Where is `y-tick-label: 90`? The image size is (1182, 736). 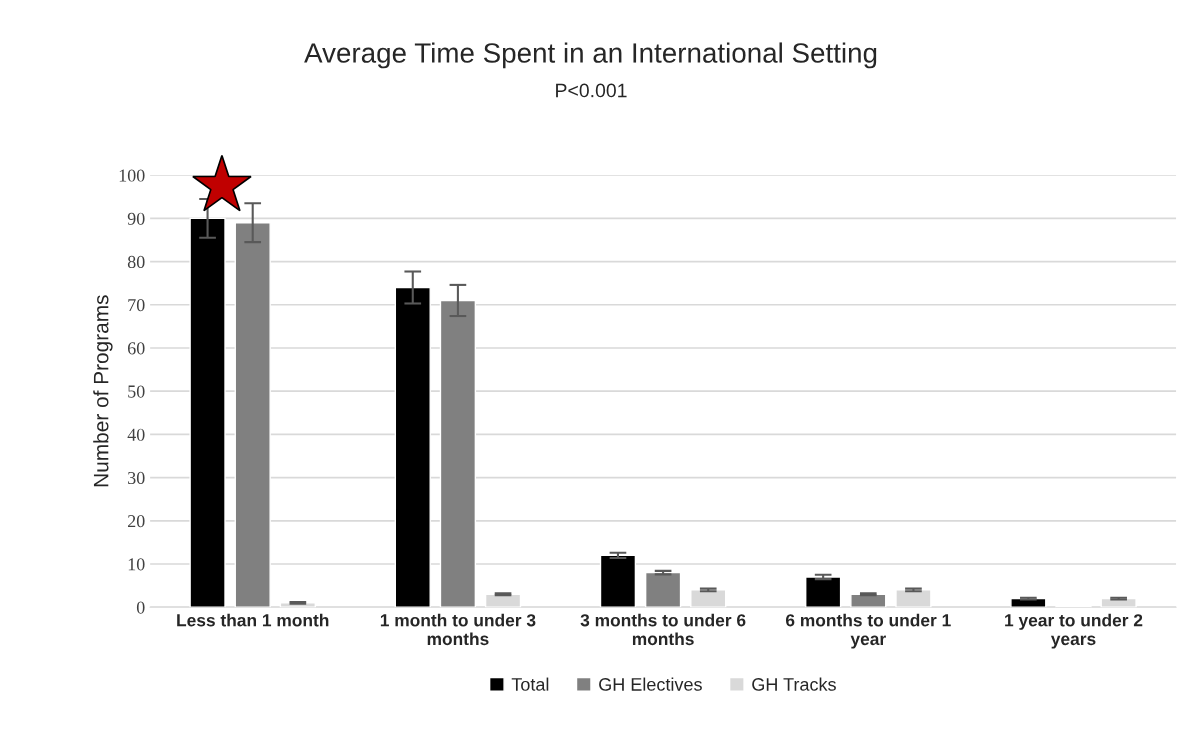 y-tick-label: 90 is located at coordinates (136, 218).